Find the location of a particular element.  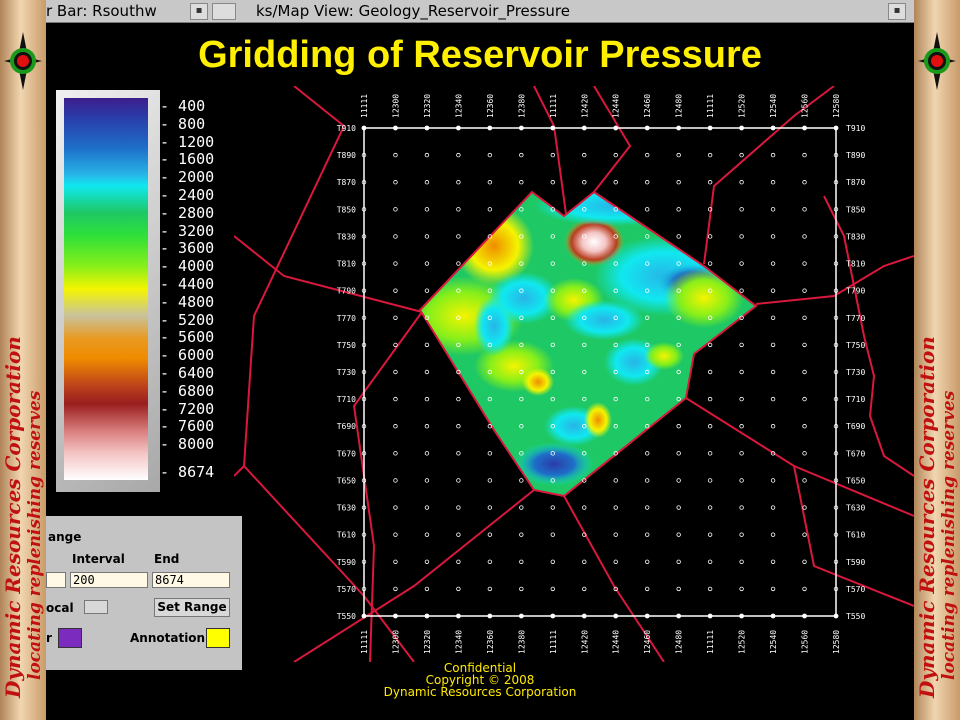

legend-tick-label: - 8000 is located at coordinates (187, 444).